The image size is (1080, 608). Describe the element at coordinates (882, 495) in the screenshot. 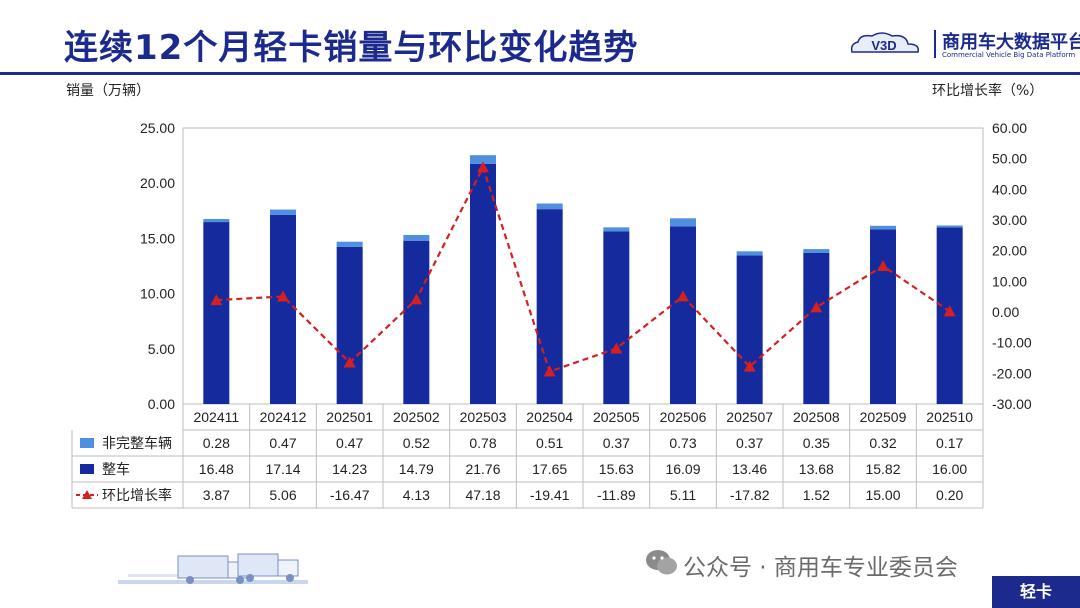

I see `data-table-value: 15.00` at that location.